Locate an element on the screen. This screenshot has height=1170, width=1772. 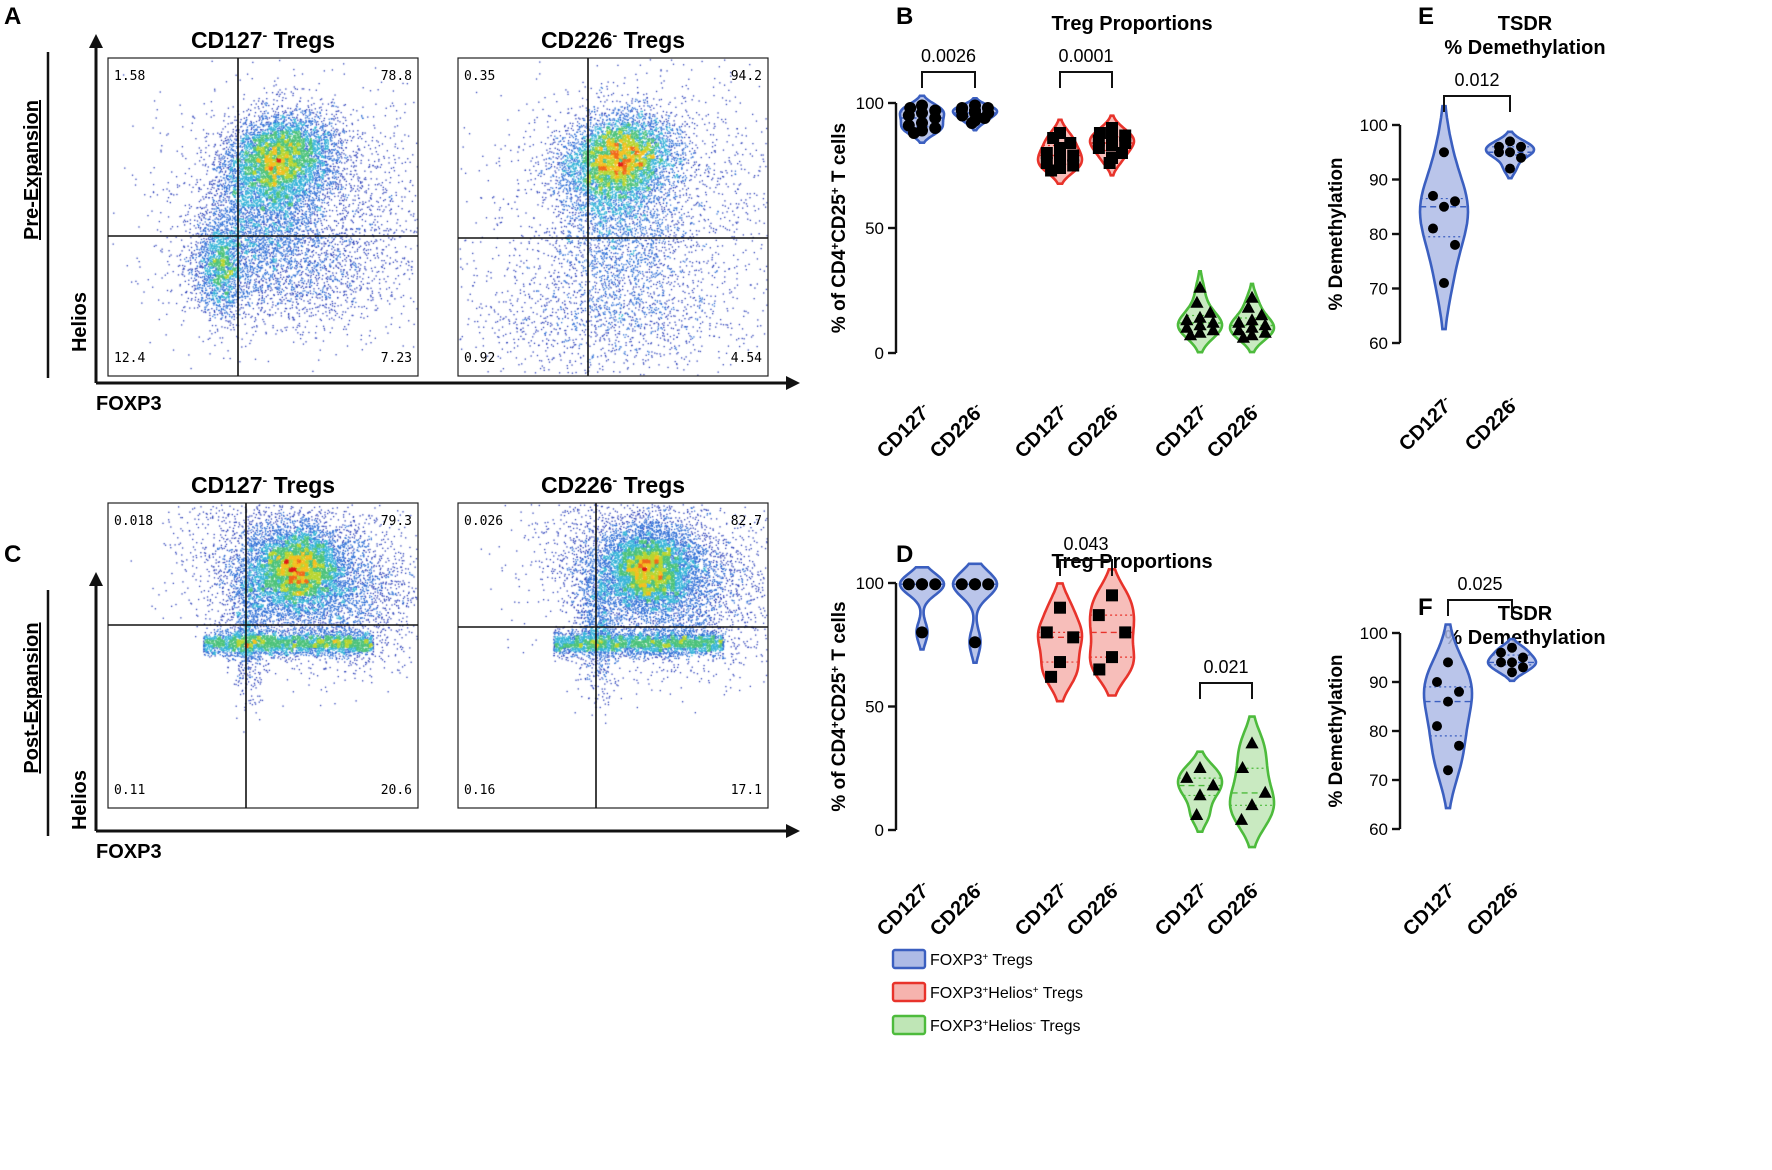
flow-plot-title: CD226- Tregs is located at coordinates (613, 40).